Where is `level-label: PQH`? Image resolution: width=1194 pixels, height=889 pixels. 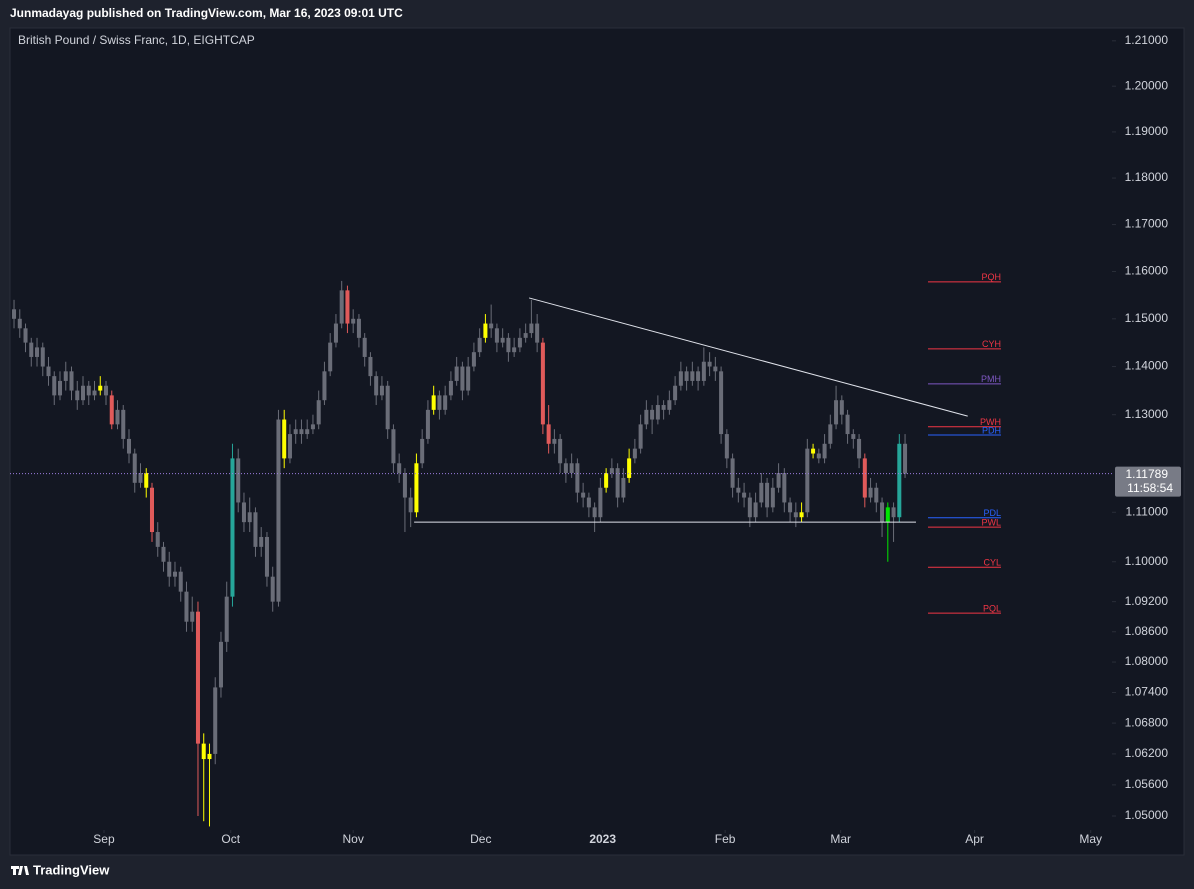 level-label: PQH is located at coordinates (991, 277).